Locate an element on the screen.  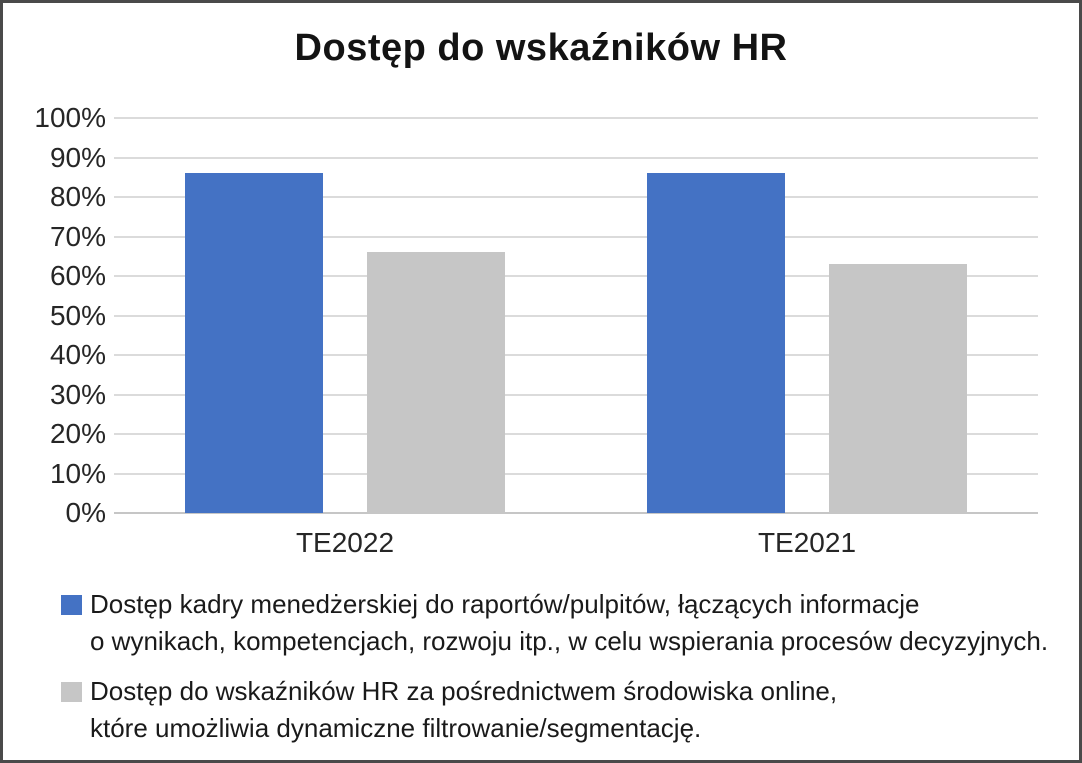
y-axis: 100% 90% 80% 70% 60% 50% 40% 30% 20% 10% 0% is located at coordinates (57, 315).